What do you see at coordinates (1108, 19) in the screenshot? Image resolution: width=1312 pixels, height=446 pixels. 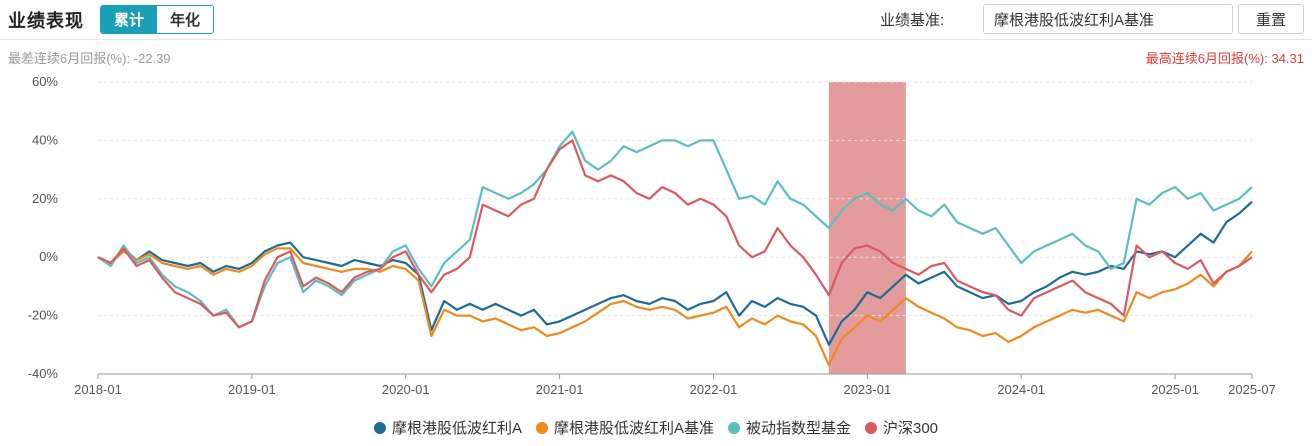 I see `benchmark-select: 摩根港股低波红利A基准` at bounding box center [1108, 19].